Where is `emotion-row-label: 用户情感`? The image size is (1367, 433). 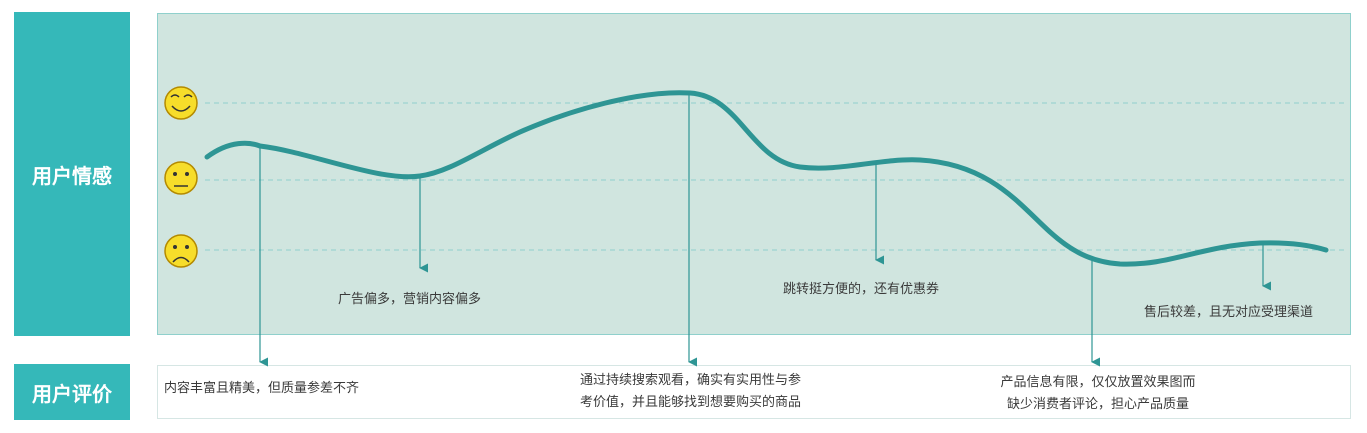 emotion-row-label: 用户情感 is located at coordinates (72, 174).